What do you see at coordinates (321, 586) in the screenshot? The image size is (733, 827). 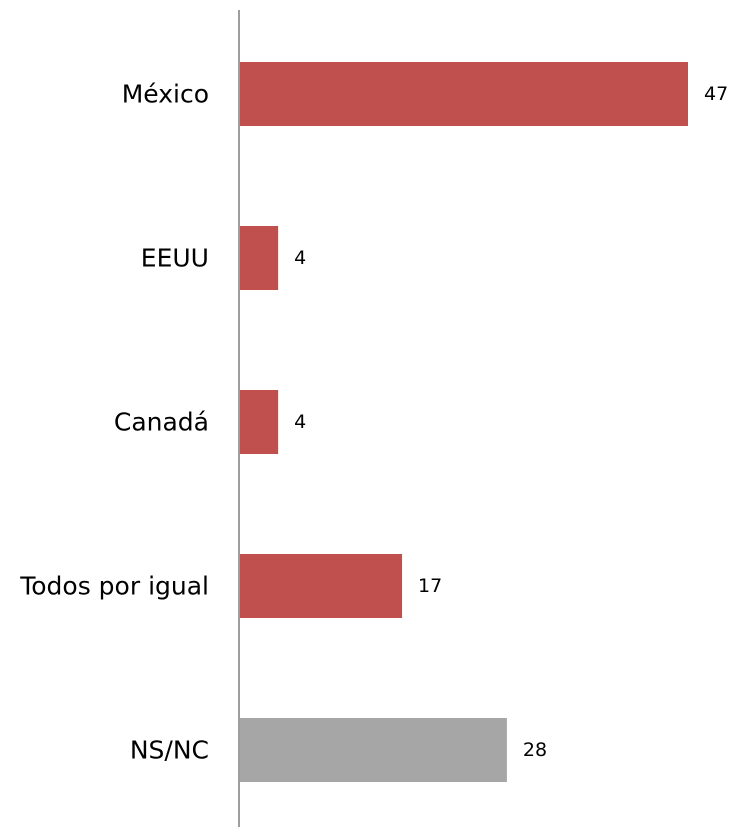 I see `bar-todos-por-igual` at bounding box center [321, 586].